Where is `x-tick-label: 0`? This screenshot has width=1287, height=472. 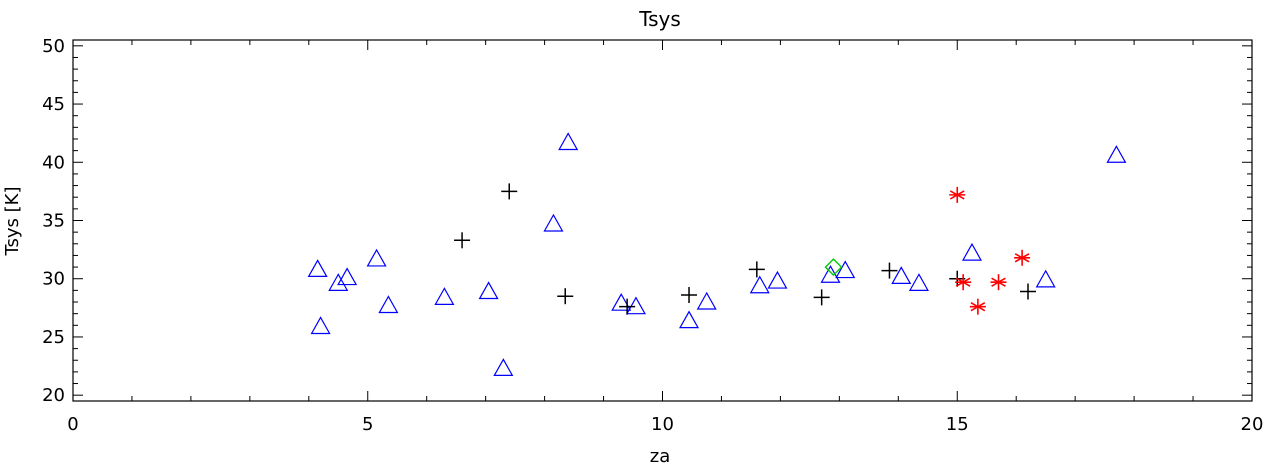
x-tick-label: 0 is located at coordinates (72, 424).